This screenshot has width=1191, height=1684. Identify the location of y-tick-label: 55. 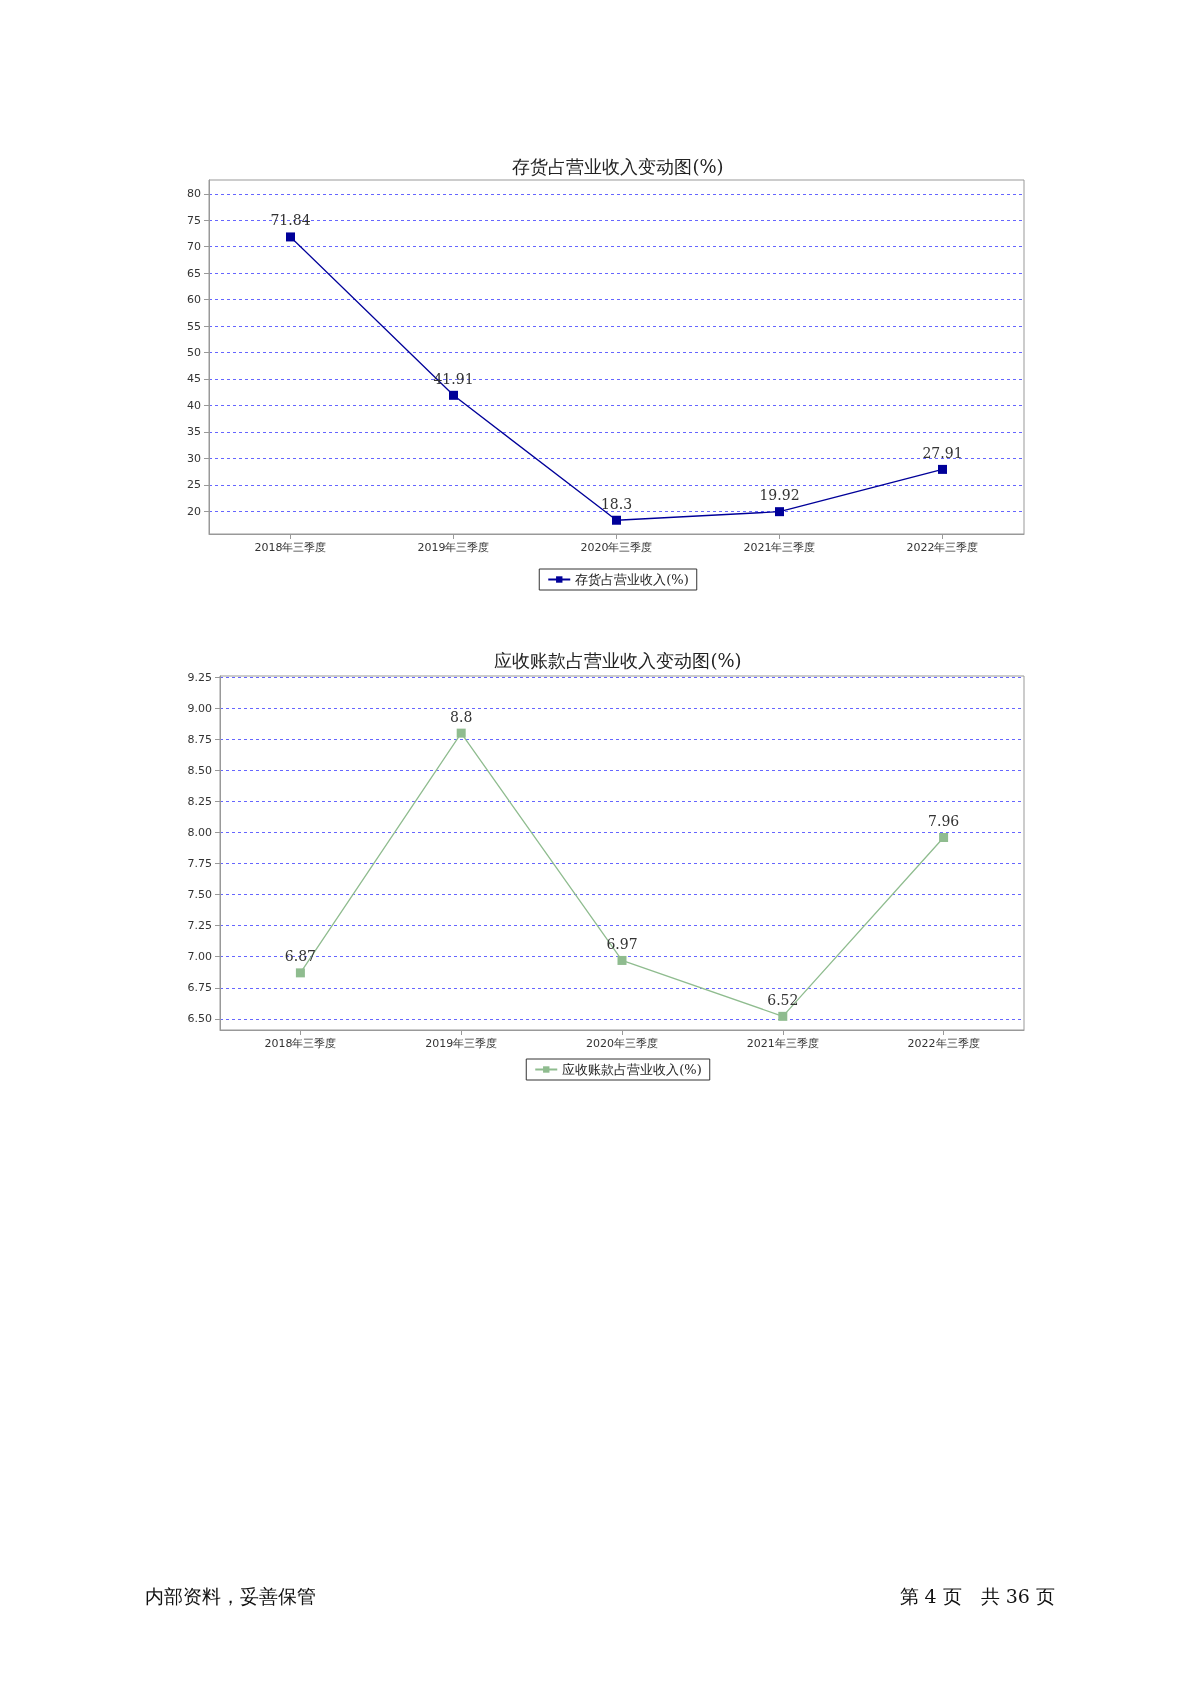
(194, 326).